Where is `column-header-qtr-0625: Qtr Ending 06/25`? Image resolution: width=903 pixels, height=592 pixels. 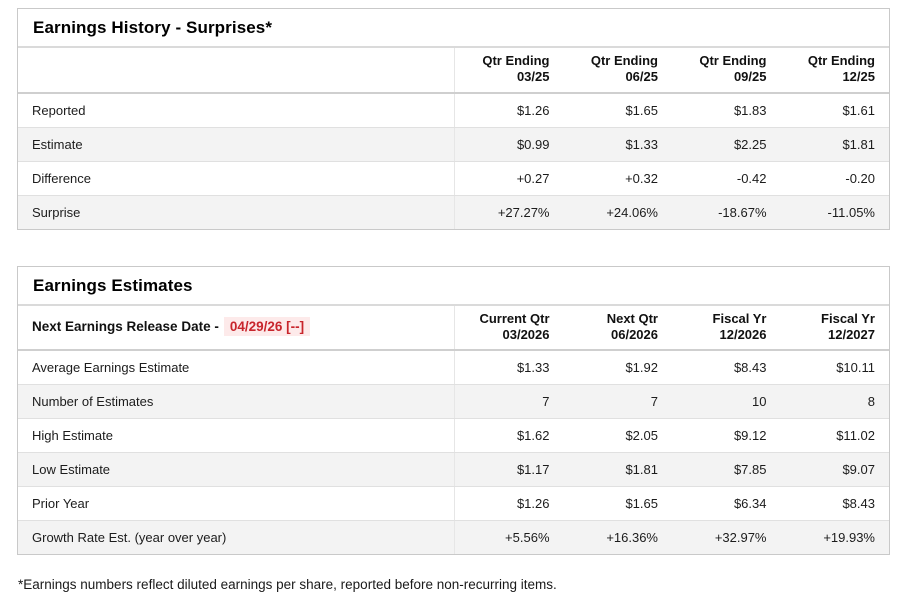 column-header-qtr-0625: Qtr Ending 06/25 is located at coordinates (618, 70).